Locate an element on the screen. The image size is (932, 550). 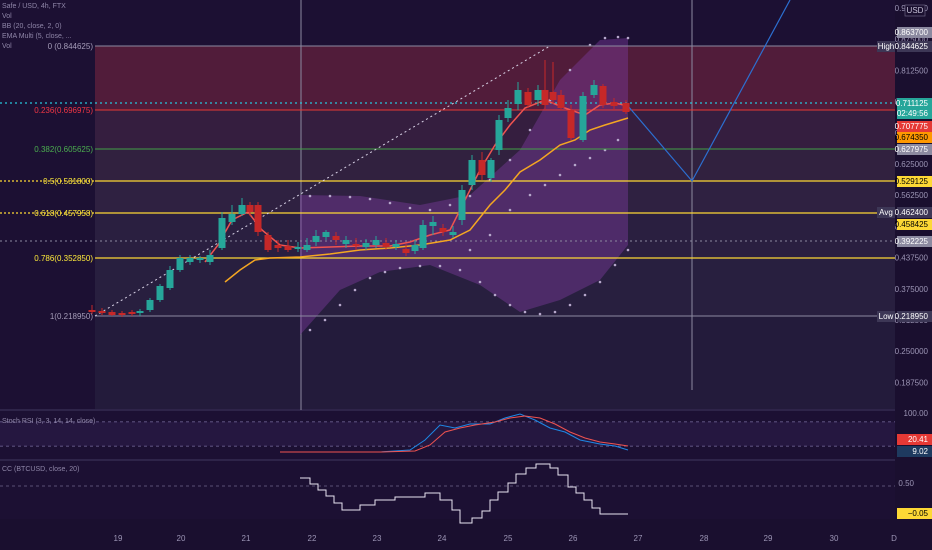
high-label-box is located at coordinates (886, 46).